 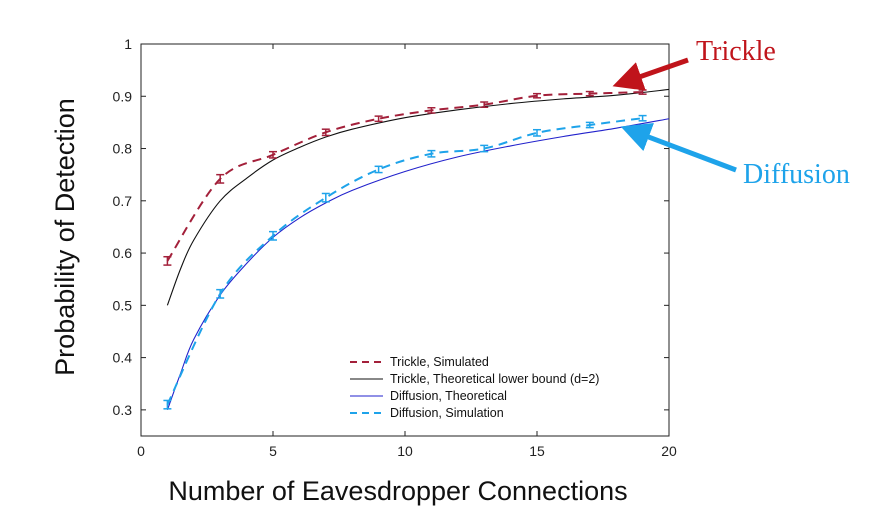 What do you see at coordinates (448, 396) in the screenshot?
I see `legend-label-diffusion-theoretical: Diffusion, Theoretical` at bounding box center [448, 396].